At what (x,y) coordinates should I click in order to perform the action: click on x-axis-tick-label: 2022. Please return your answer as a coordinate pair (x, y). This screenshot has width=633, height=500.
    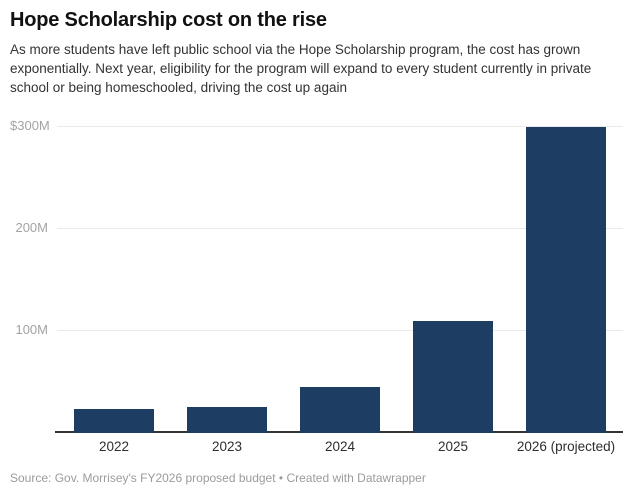
    Looking at the image, I should click on (114, 446).